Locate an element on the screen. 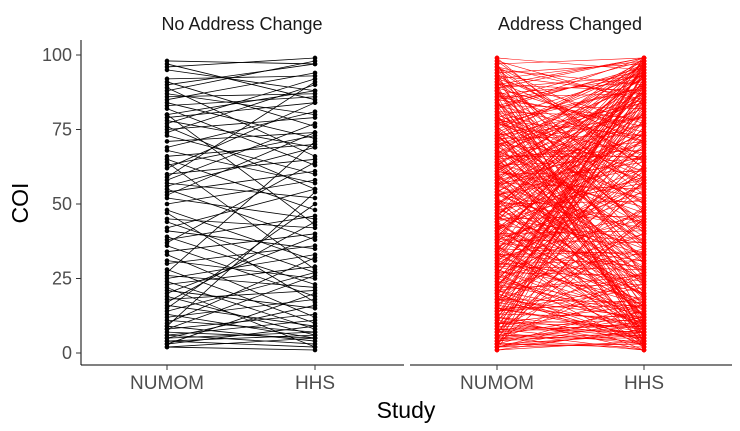  panel-2-x-tick-label-hhs: HHS is located at coordinates (644, 383).